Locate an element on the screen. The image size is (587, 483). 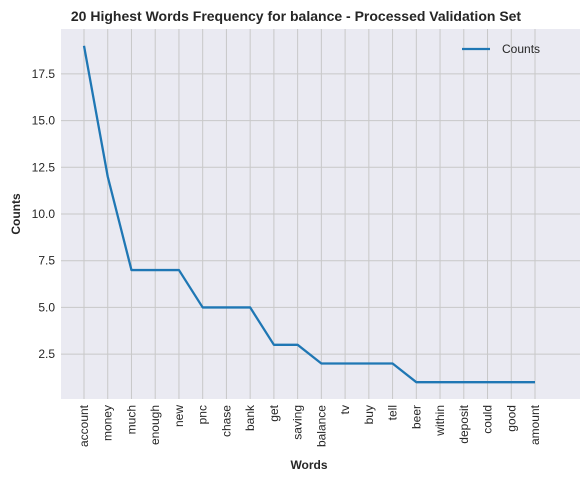
x-tick-label-get: get is located at coordinates (274, 412).